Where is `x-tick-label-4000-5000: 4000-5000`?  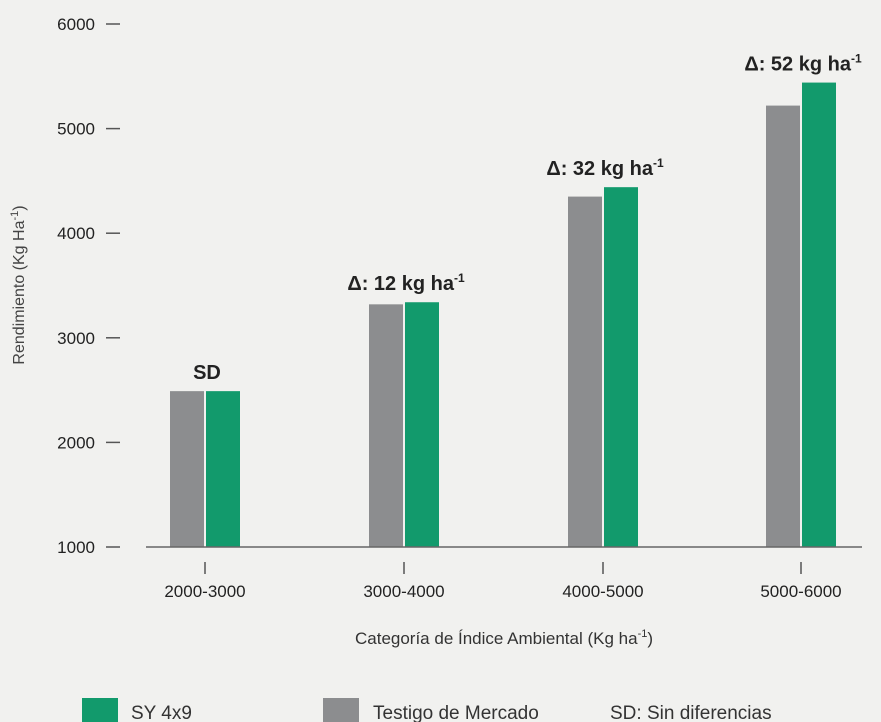 x-tick-label-4000-5000: 4000-5000 is located at coordinates (602, 591).